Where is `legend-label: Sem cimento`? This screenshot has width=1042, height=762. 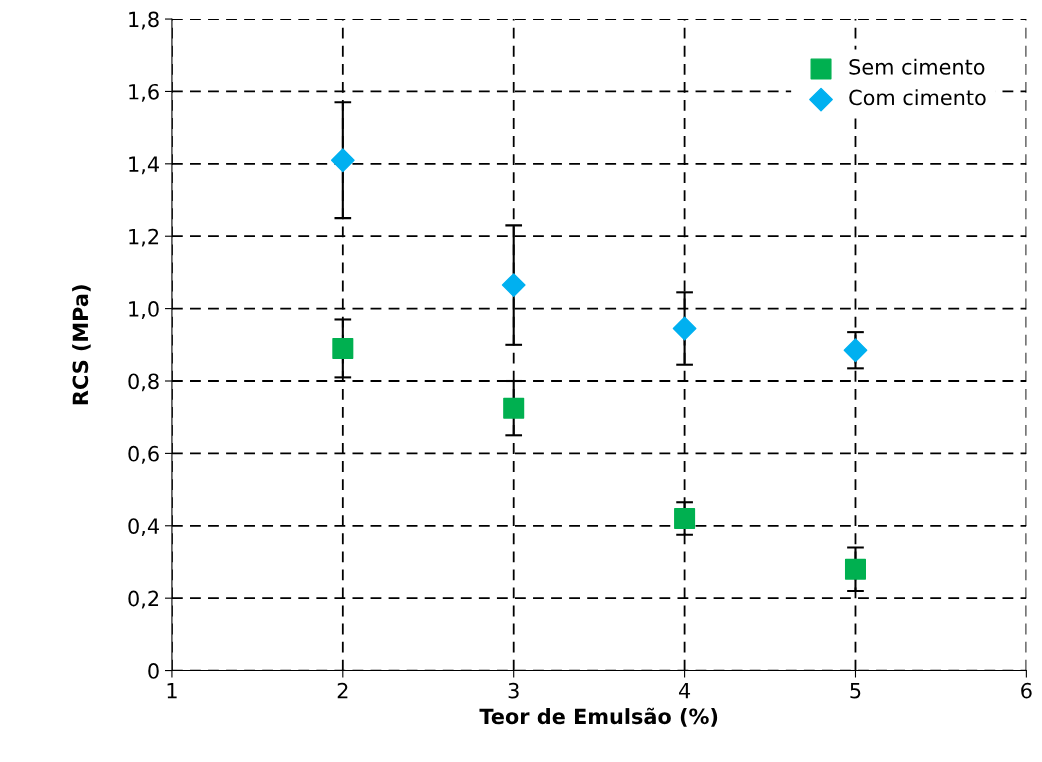 legend-label: Sem cimento is located at coordinates (917, 66).